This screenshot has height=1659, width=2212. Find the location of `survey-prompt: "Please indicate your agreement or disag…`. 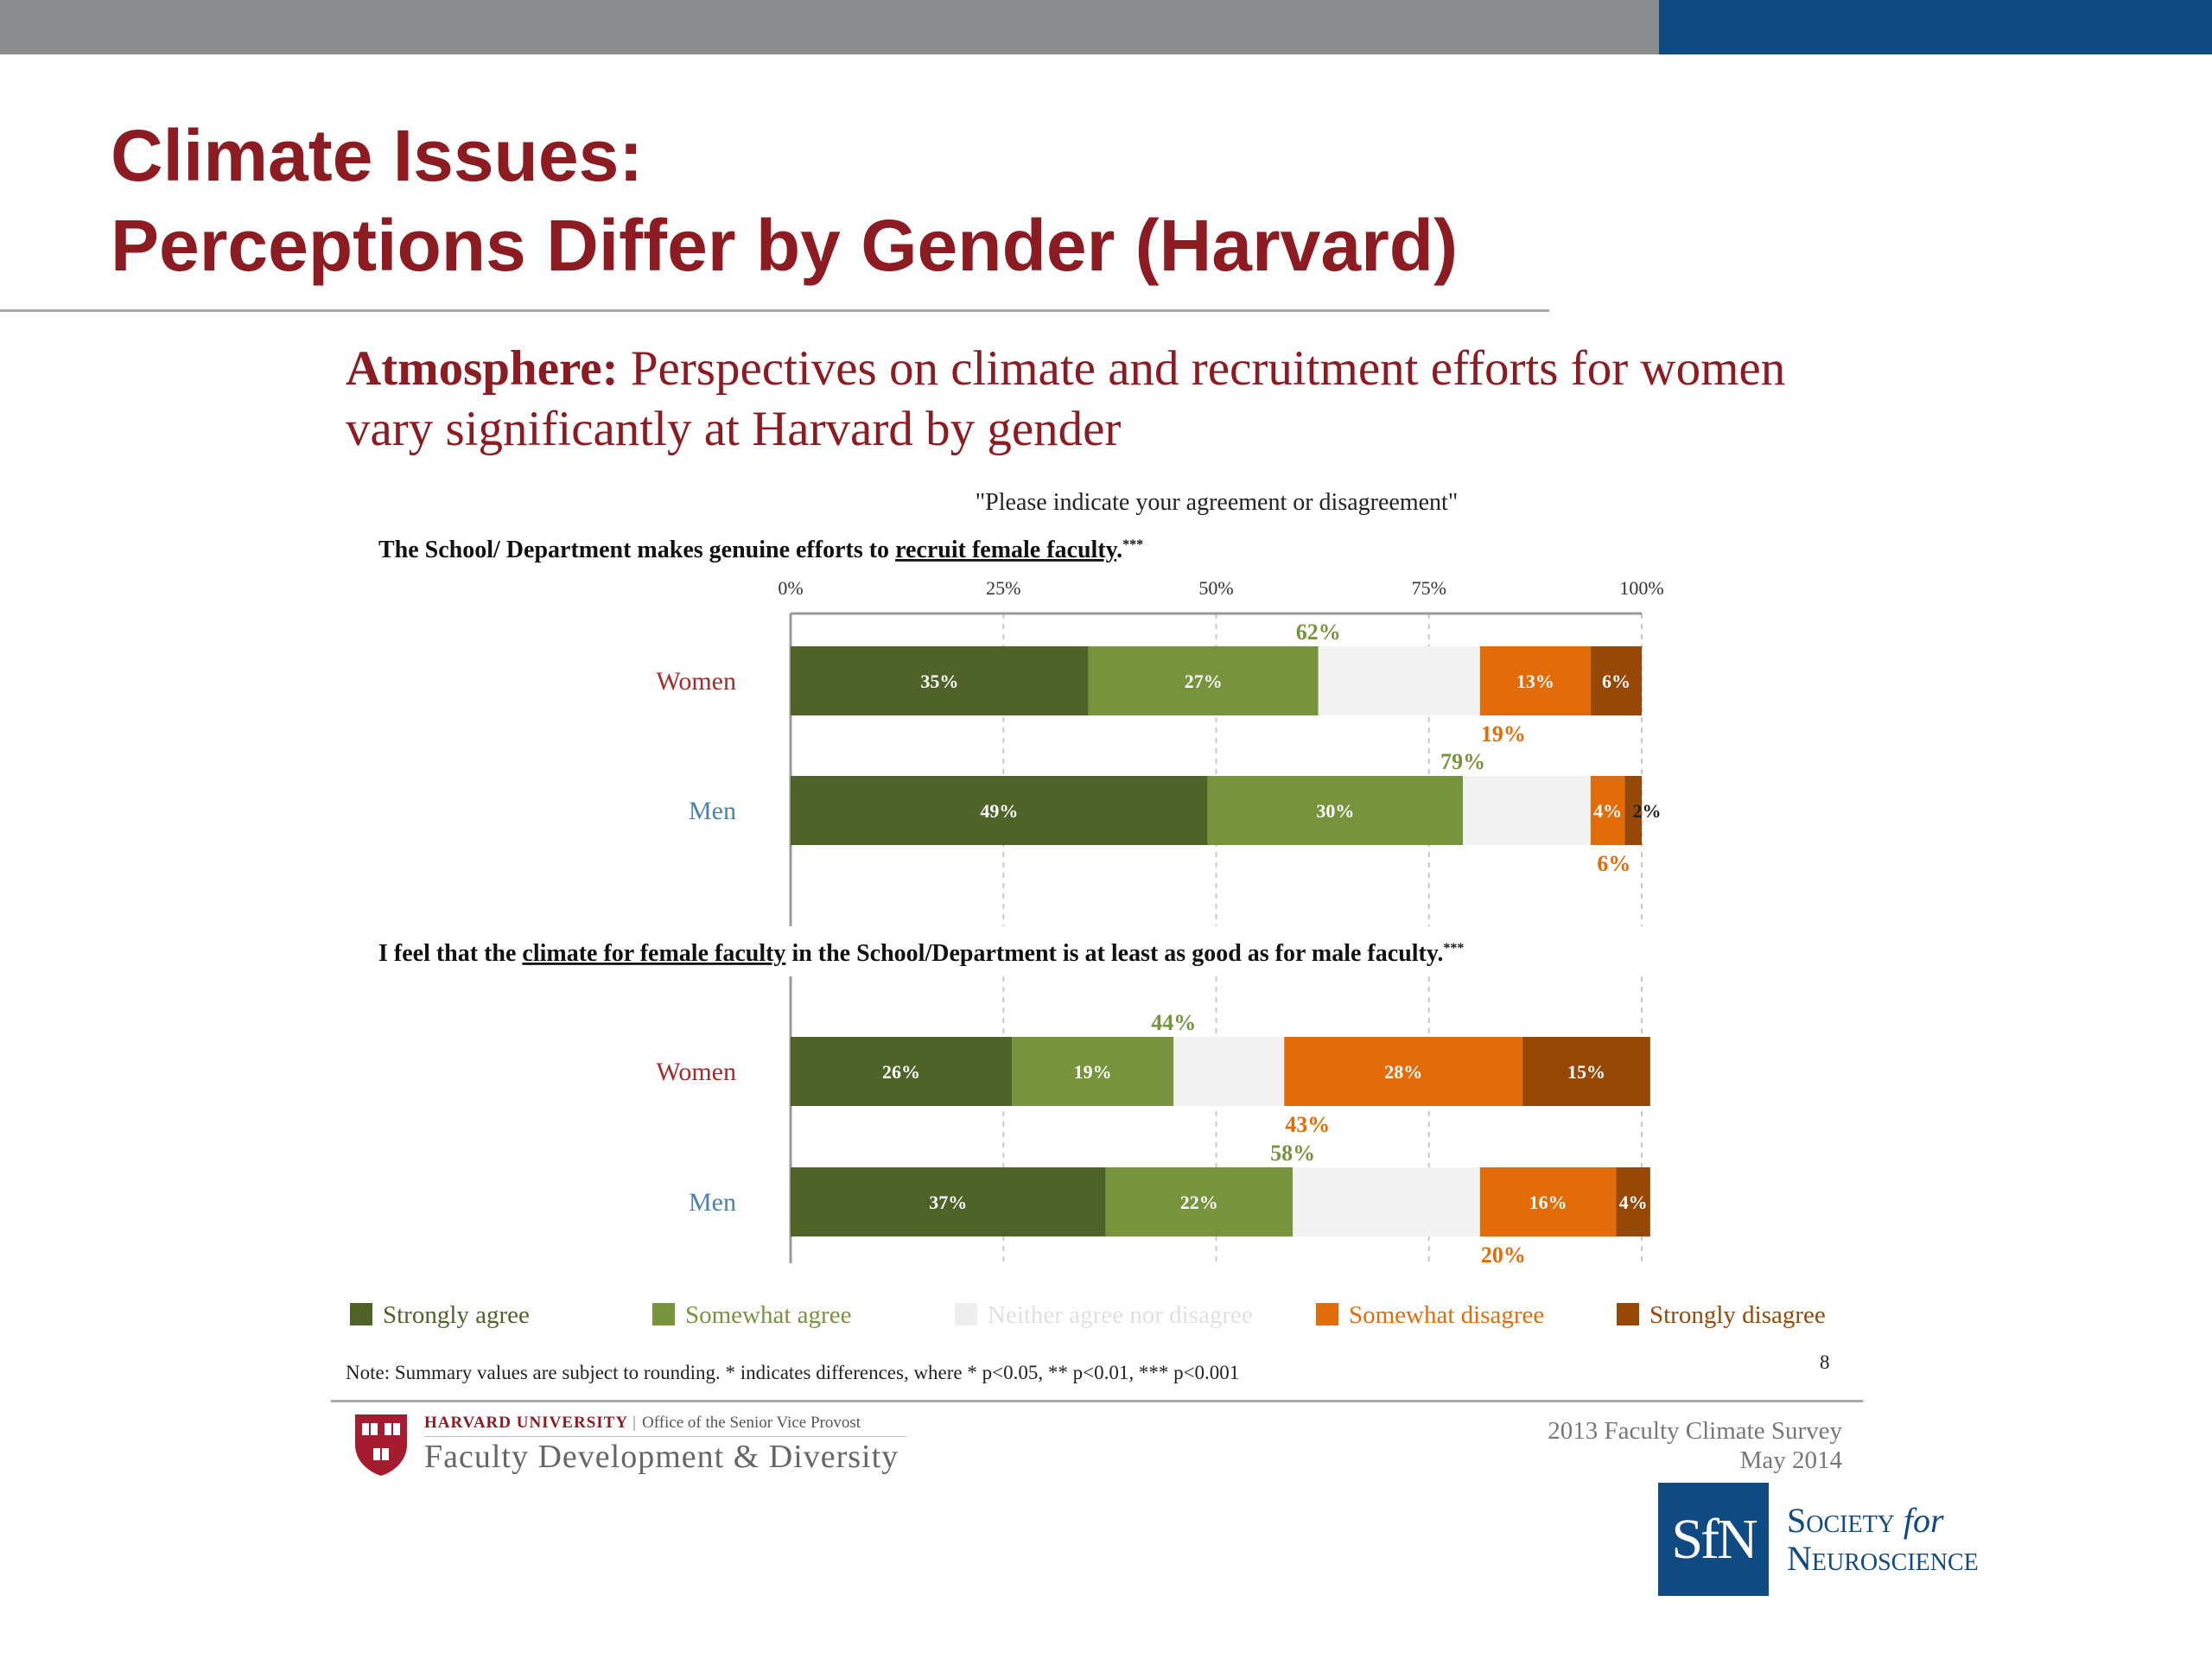

survey-prompt: "Please indicate your agreement or disag… is located at coordinates (1217, 502).